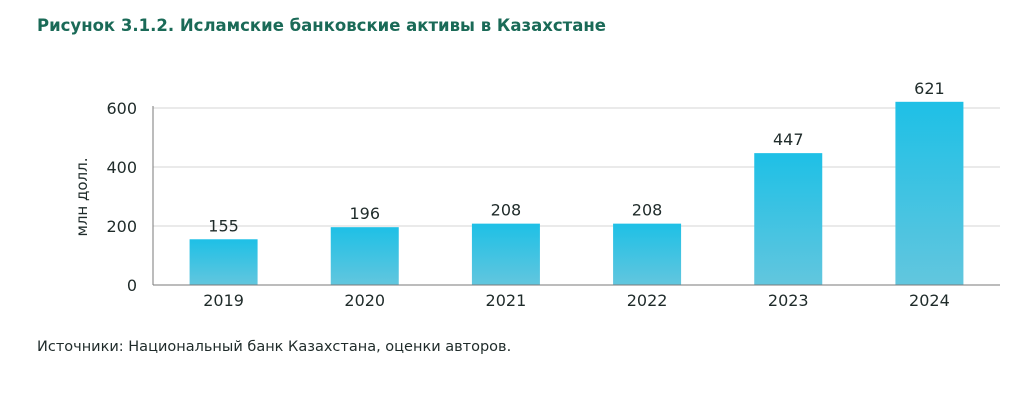  Describe the element at coordinates (929, 193) in the screenshot. I see `bar-2024` at that location.